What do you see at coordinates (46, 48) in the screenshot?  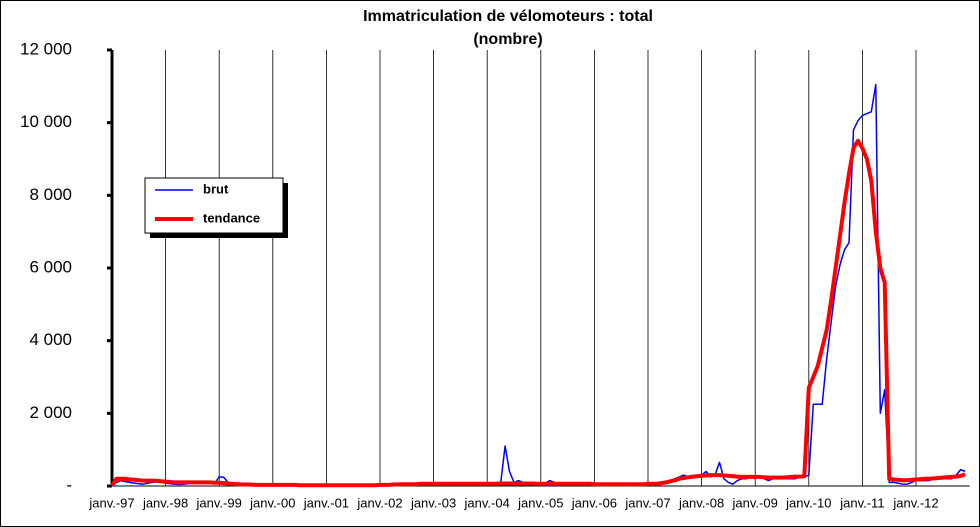 I see `y-tick-label: 12 000` at bounding box center [46, 48].